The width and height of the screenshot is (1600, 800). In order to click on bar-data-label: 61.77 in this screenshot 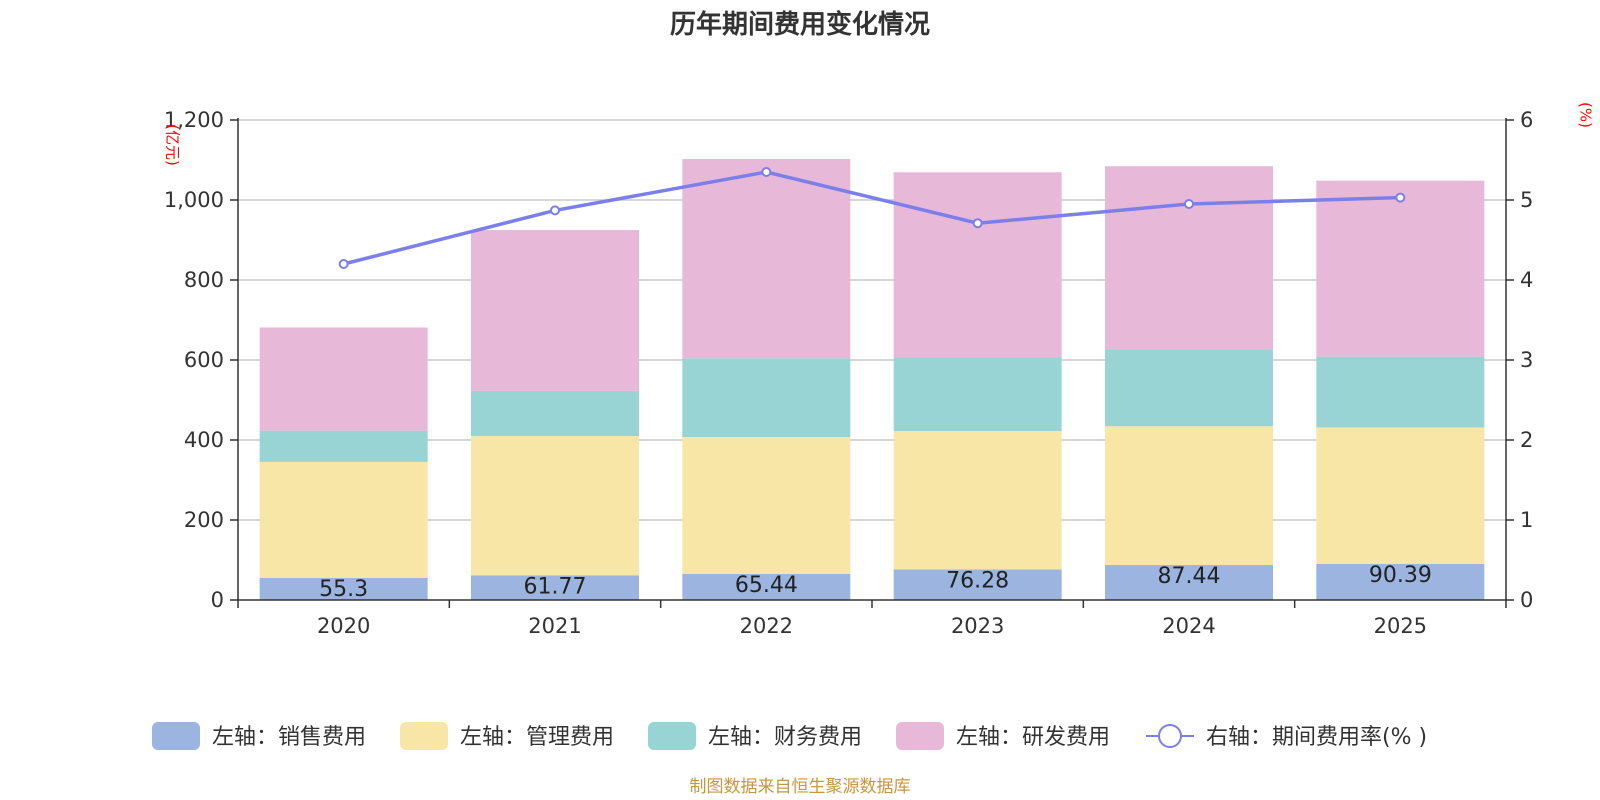, I will do `click(555, 586)`.